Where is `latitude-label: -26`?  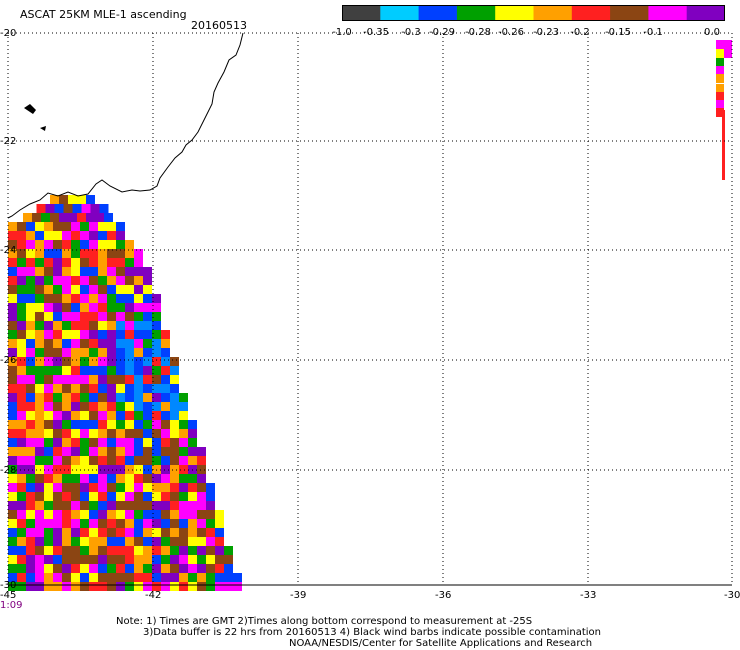
latitude-label: -26 is located at coordinates (8, 360).